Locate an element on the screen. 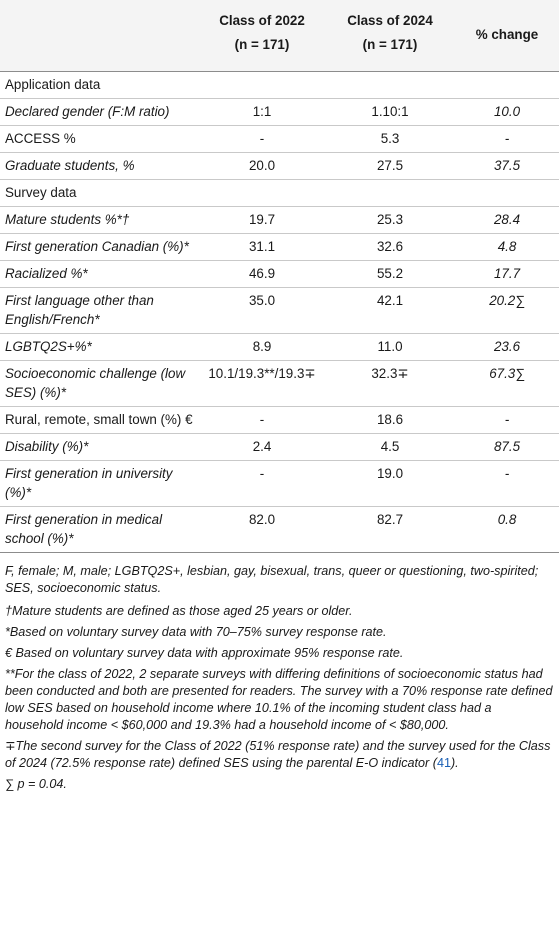  header-class-2024-n: (n = 171) is located at coordinates (390, 44).